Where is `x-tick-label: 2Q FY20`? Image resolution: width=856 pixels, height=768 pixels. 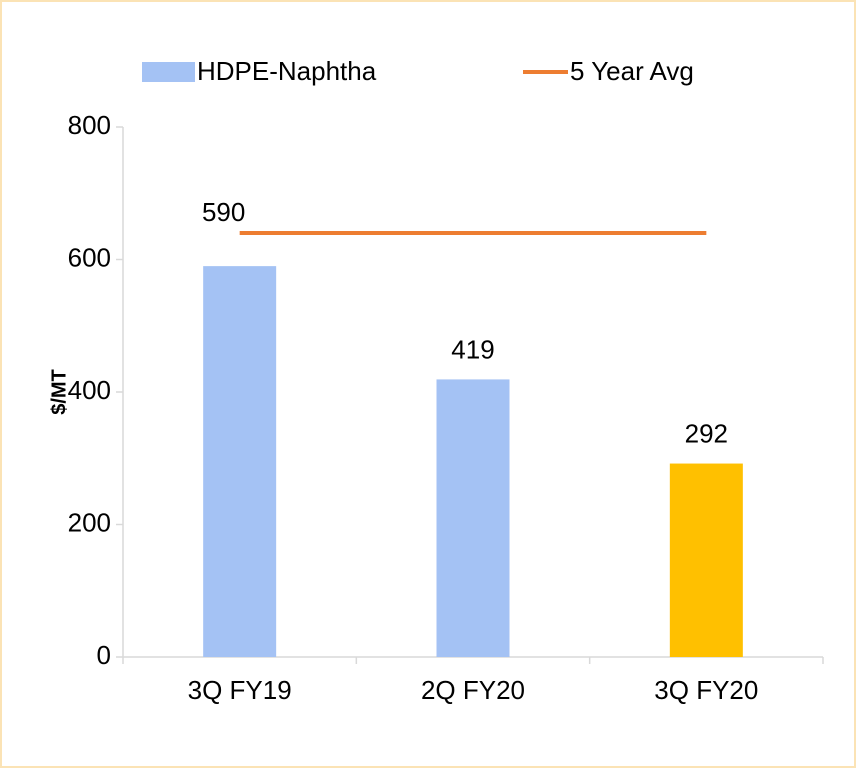 x-tick-label: 2Q FY20 is located at coordinates (473, 690).